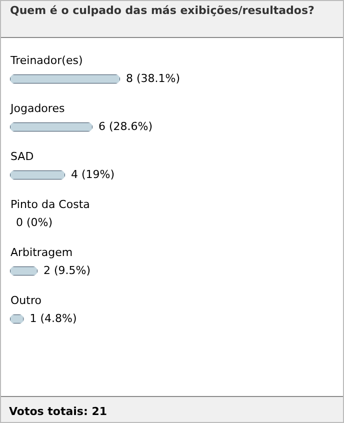 This screenshot has width=344, height=423. I want to click on data-label: 1 (4.8%), so click(53, 318).